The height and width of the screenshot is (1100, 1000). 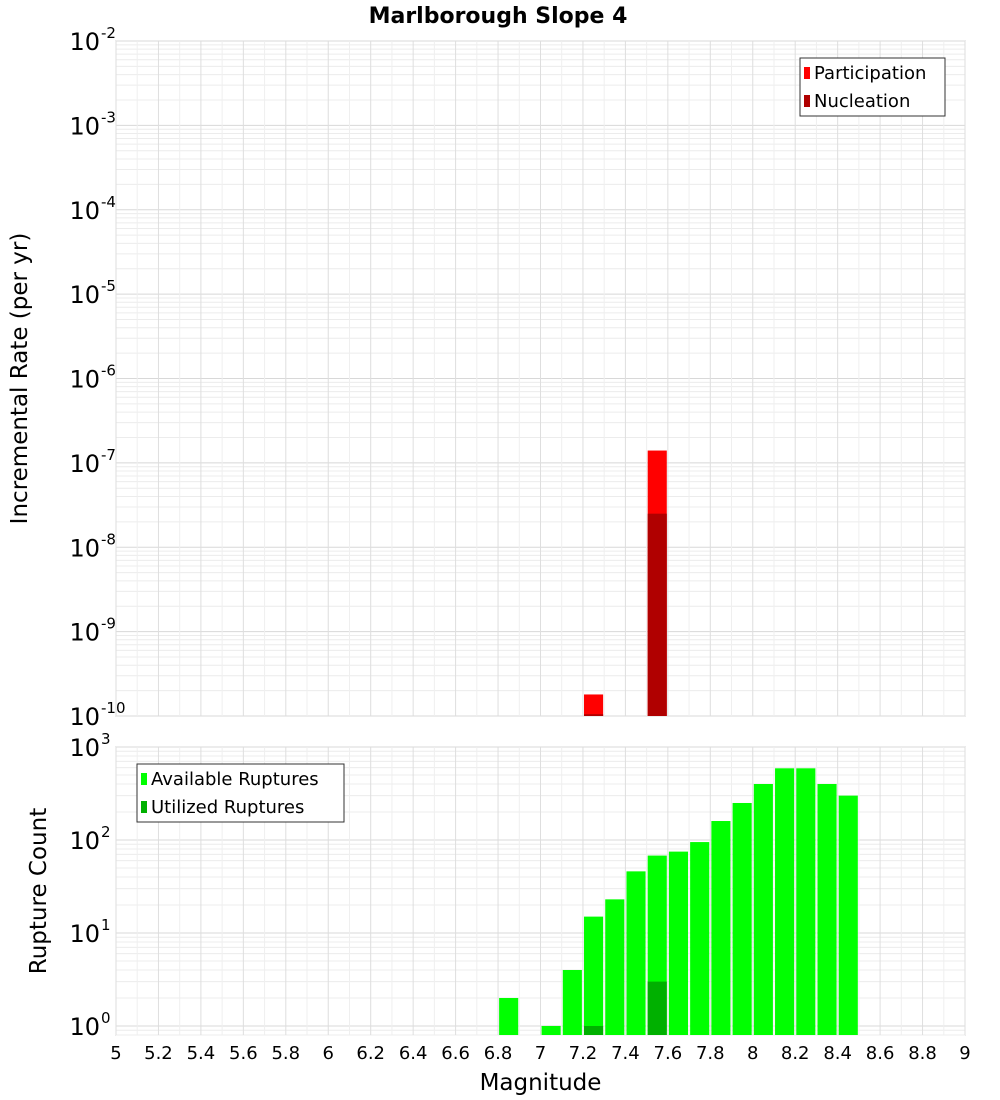 What do you see at coordinates (108, 455) in the screenshot?
I see `y-tick-exponent: -7` at bounding box center [108, 455].